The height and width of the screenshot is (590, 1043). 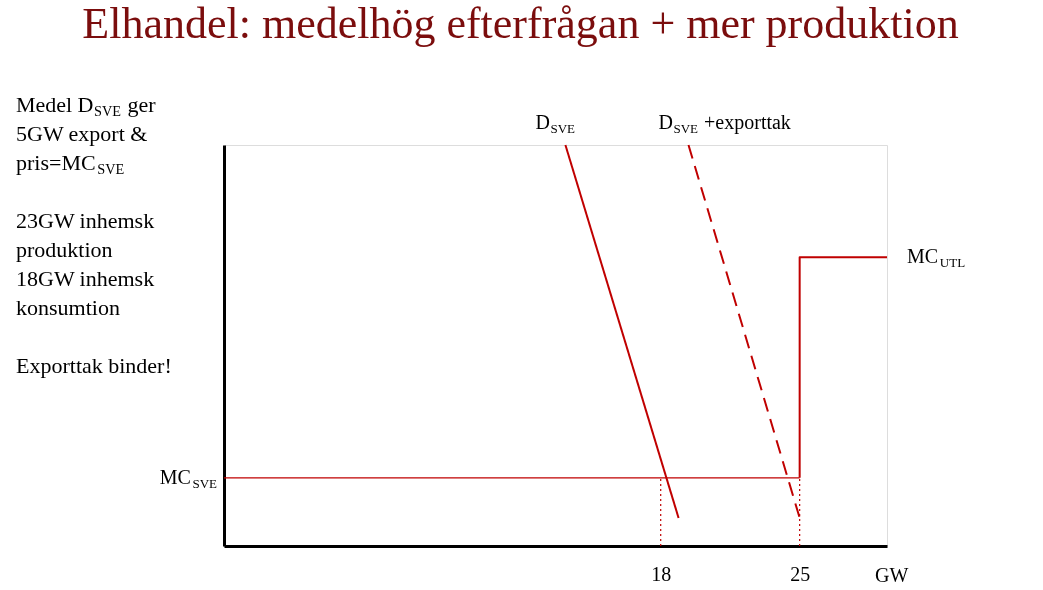 What do you see at coordinates (520, 24) in the screenshot?
I see `chart-title: Elhandel: medelhög efterfrågan + mer produktion` at bounding box center [520, 24].